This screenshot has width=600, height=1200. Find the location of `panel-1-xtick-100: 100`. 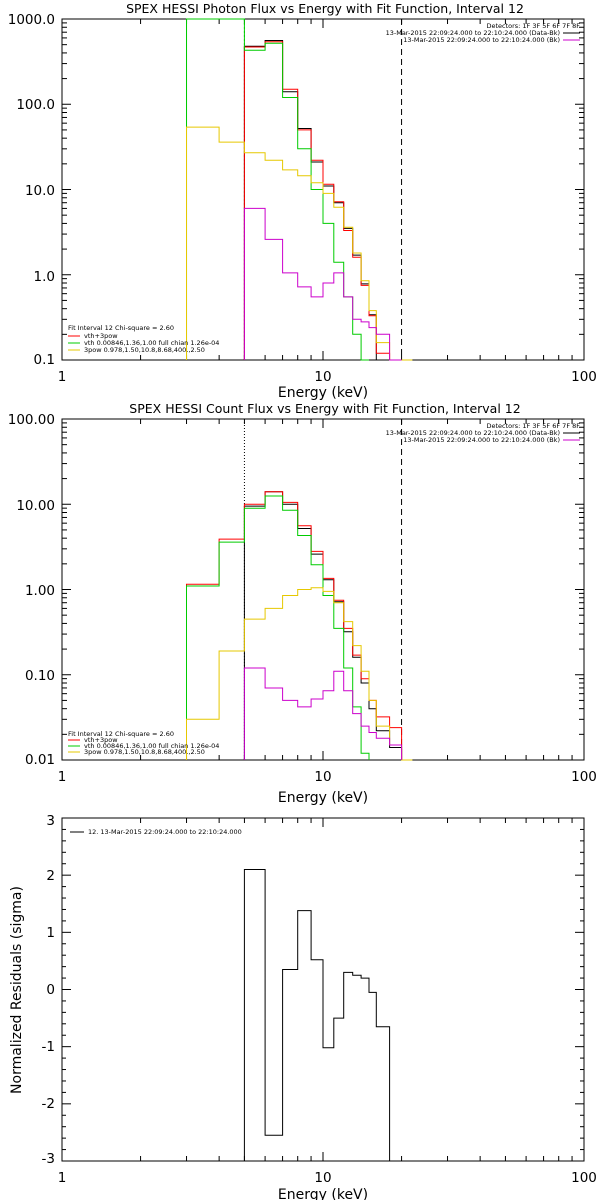

panel-1-xtick-100: 100 is located at coordinates (584, 377).